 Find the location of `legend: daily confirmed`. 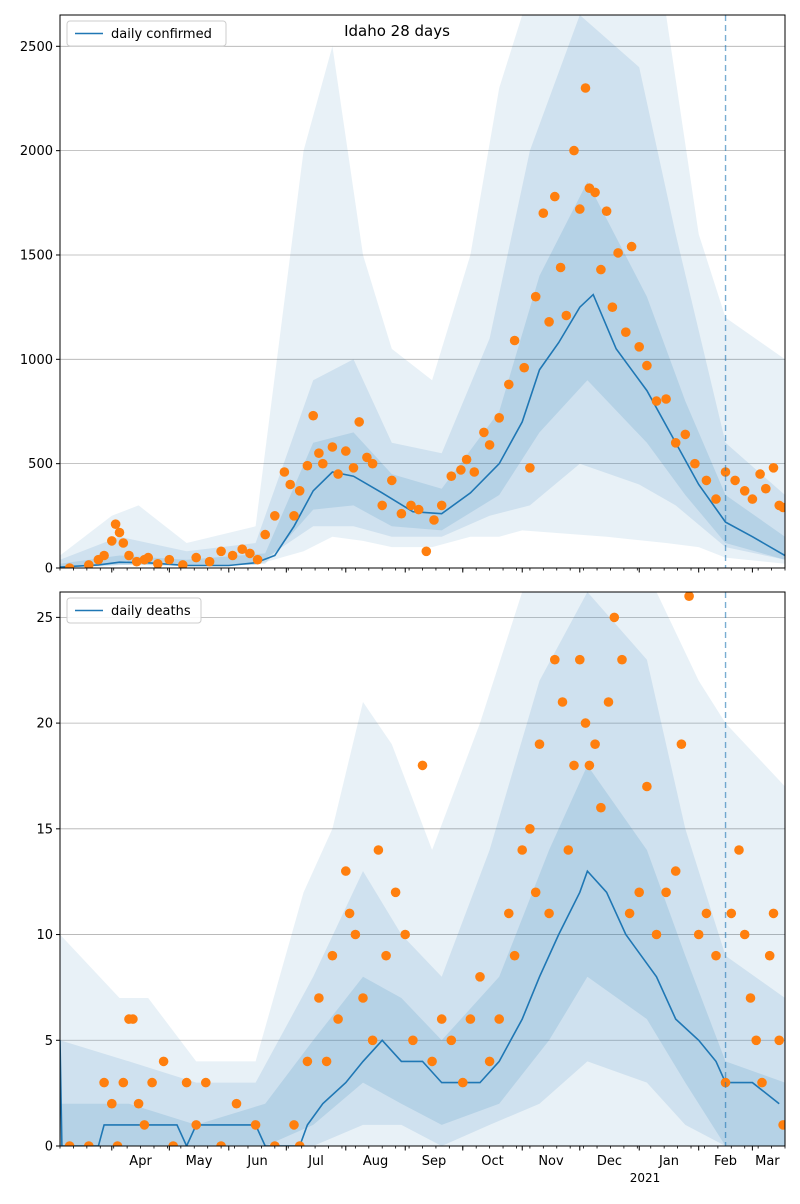

legend: daily confirmed is located at coordinates (146, 33).